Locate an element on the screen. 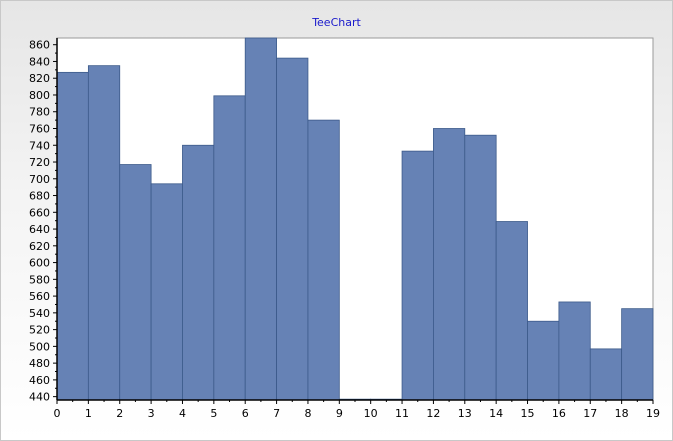  y-tick-label: 560 is located at coordinates (39, 296).